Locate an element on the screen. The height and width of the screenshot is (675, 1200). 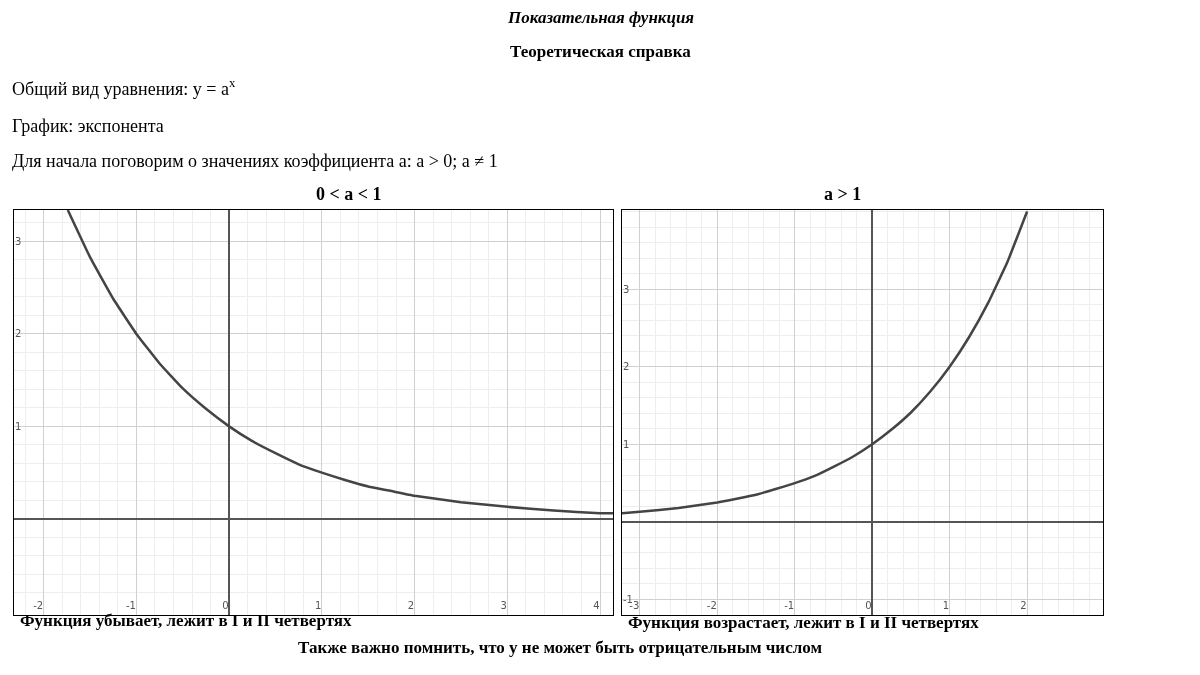
text: Также важно помнить, что y не может быть отрицательным числом is located at coordinates (560, 647).